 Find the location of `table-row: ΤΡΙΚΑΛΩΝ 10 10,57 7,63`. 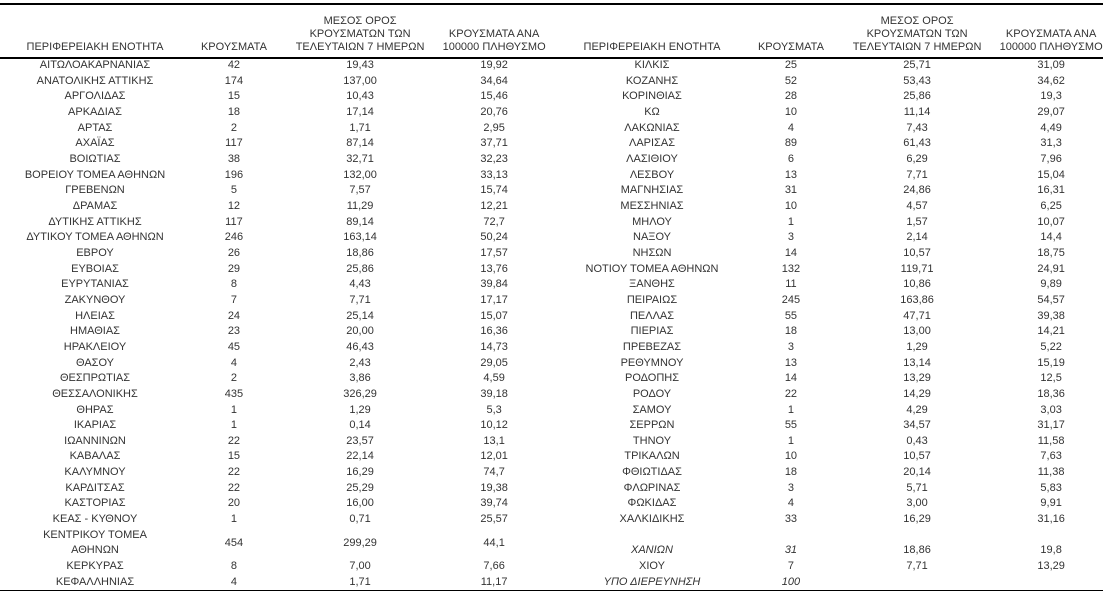

table-row: ΤΡΙΚΑΛΩΝ 10 10,57 7,63 is located at coordinates (830, 457).